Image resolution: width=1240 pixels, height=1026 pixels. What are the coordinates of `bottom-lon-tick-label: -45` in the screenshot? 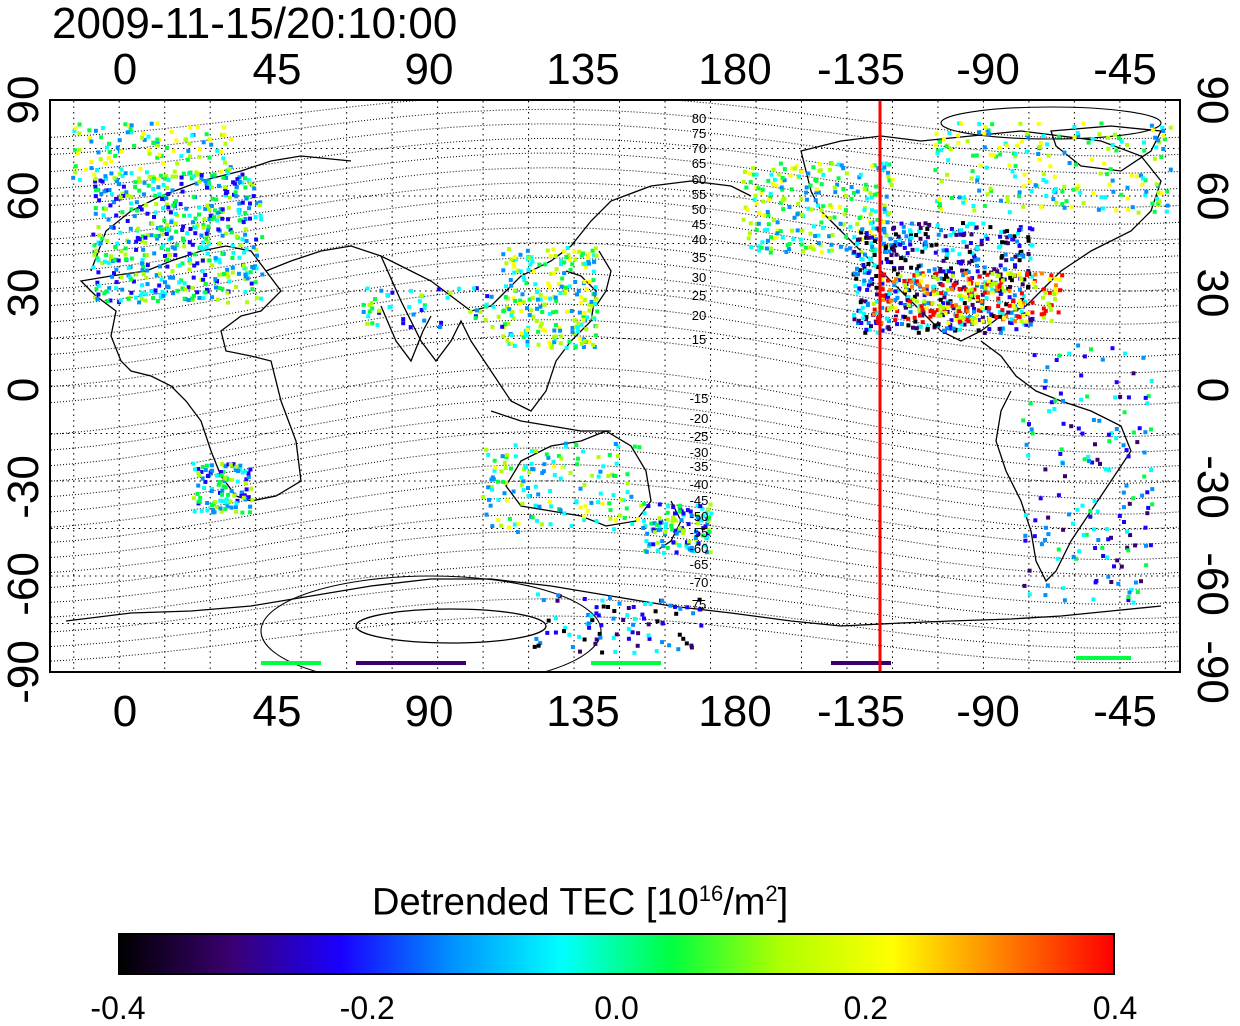 It's located at (1125, 711).